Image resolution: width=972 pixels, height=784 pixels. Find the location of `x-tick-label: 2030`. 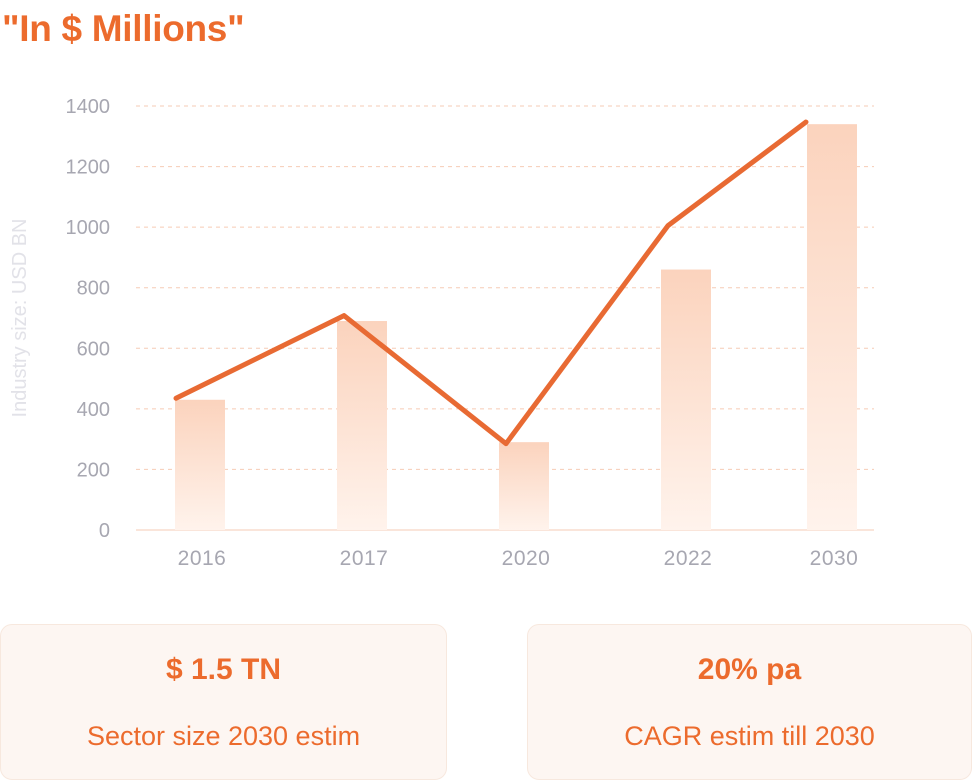

x-tick-label: 2030 is located at coordinates (834, 558).